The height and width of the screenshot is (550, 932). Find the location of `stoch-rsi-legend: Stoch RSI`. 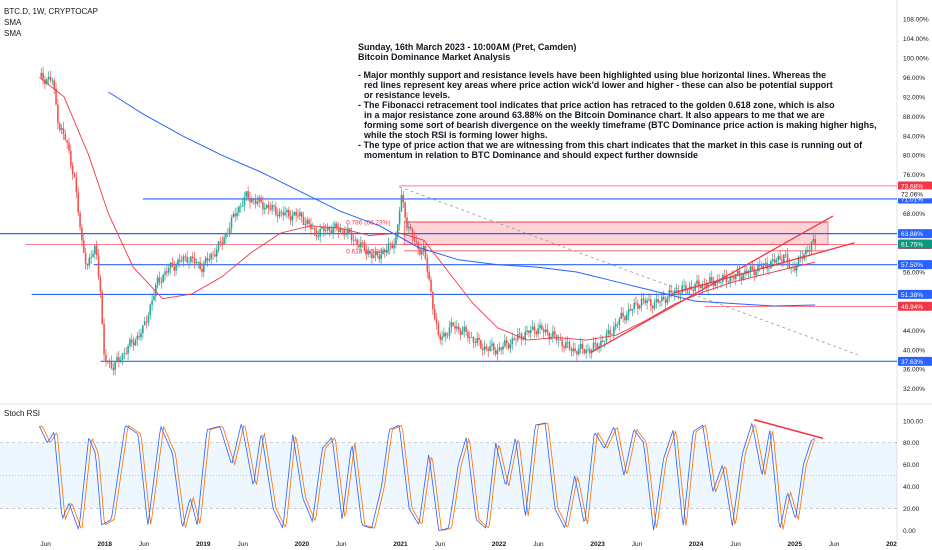

stoch-rsi-legend: Stoch RSI is located at coordinates (22, 413).